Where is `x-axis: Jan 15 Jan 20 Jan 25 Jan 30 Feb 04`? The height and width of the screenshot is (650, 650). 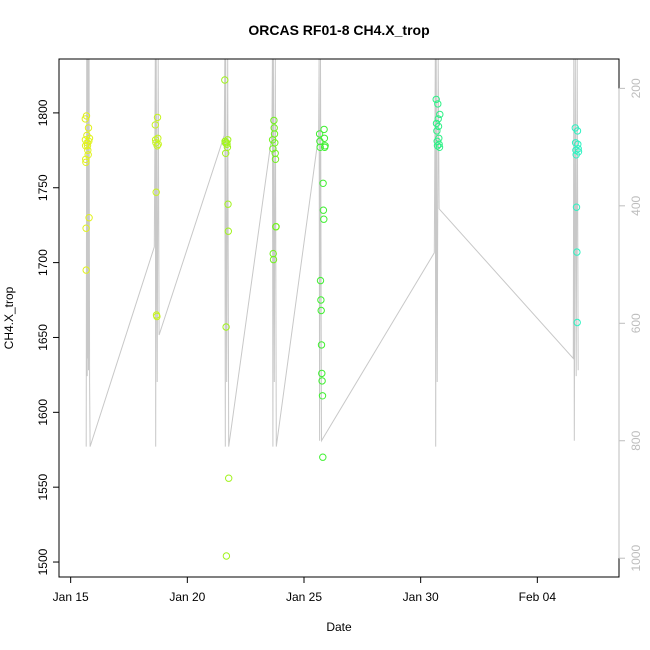
x-axis: Jan 15 Jan 20 Jan 25 Jan 30 Feb 04 is located at coordinates (305, 590).